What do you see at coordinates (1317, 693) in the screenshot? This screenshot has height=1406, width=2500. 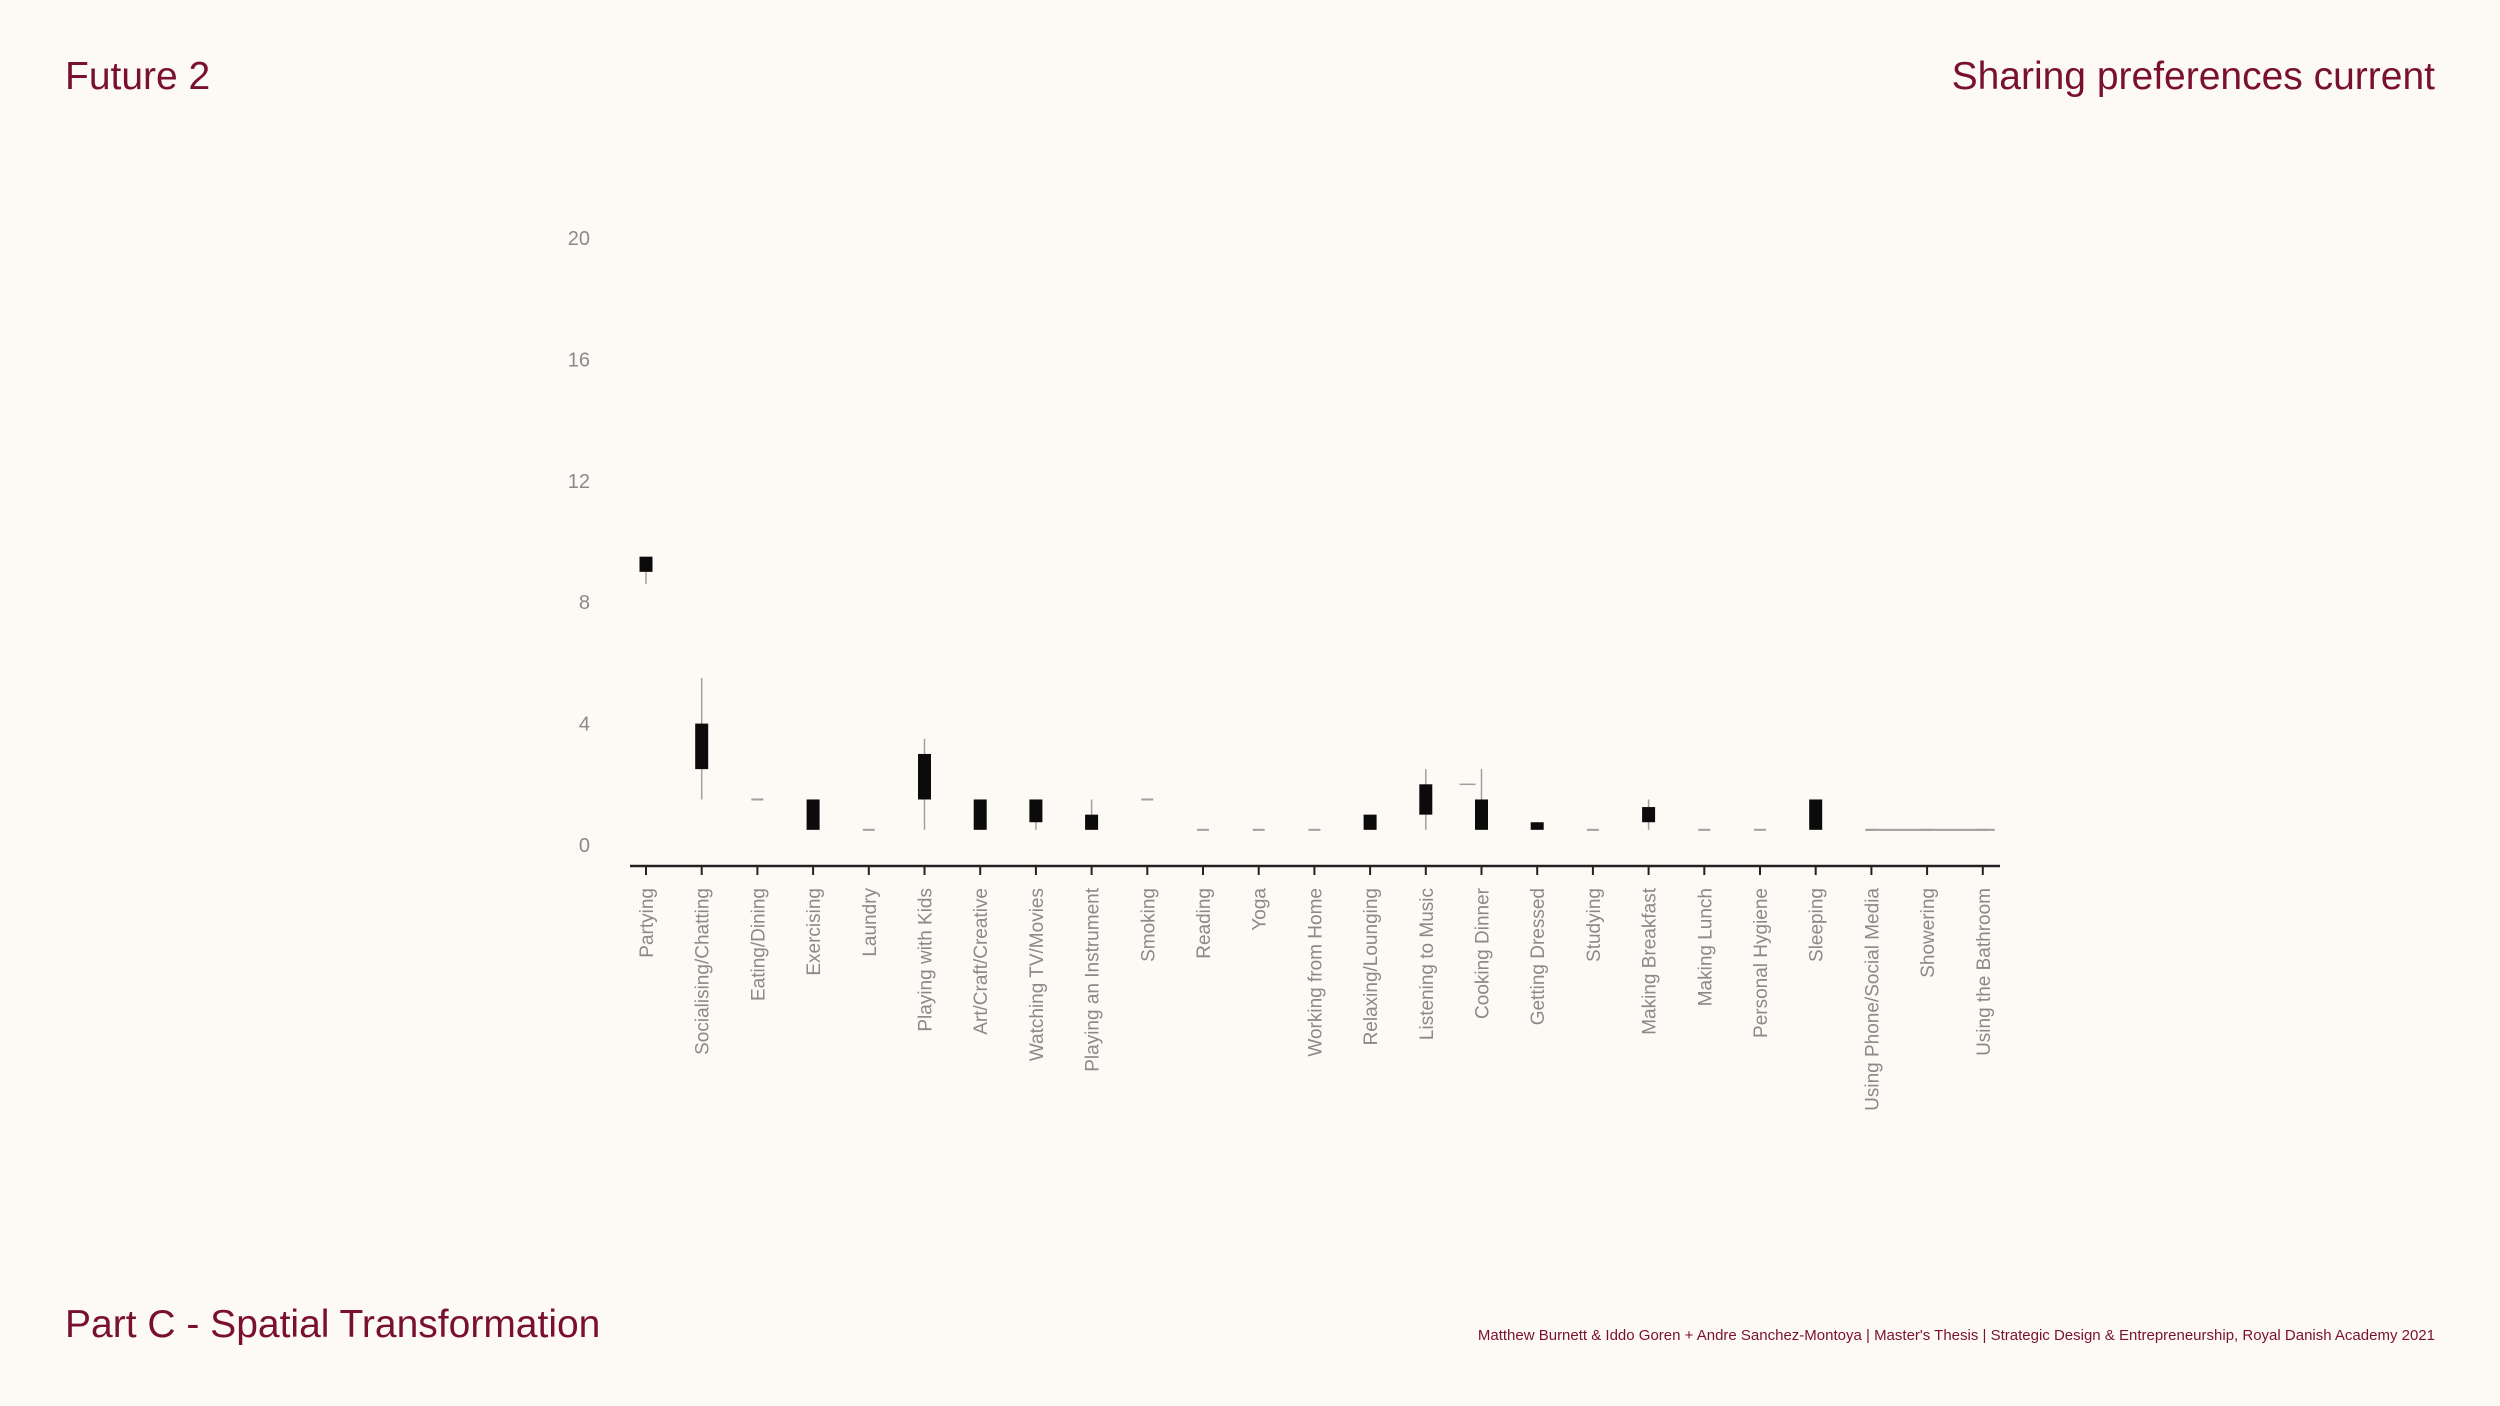 I see `box-series` at bounding box center [1317, 693].